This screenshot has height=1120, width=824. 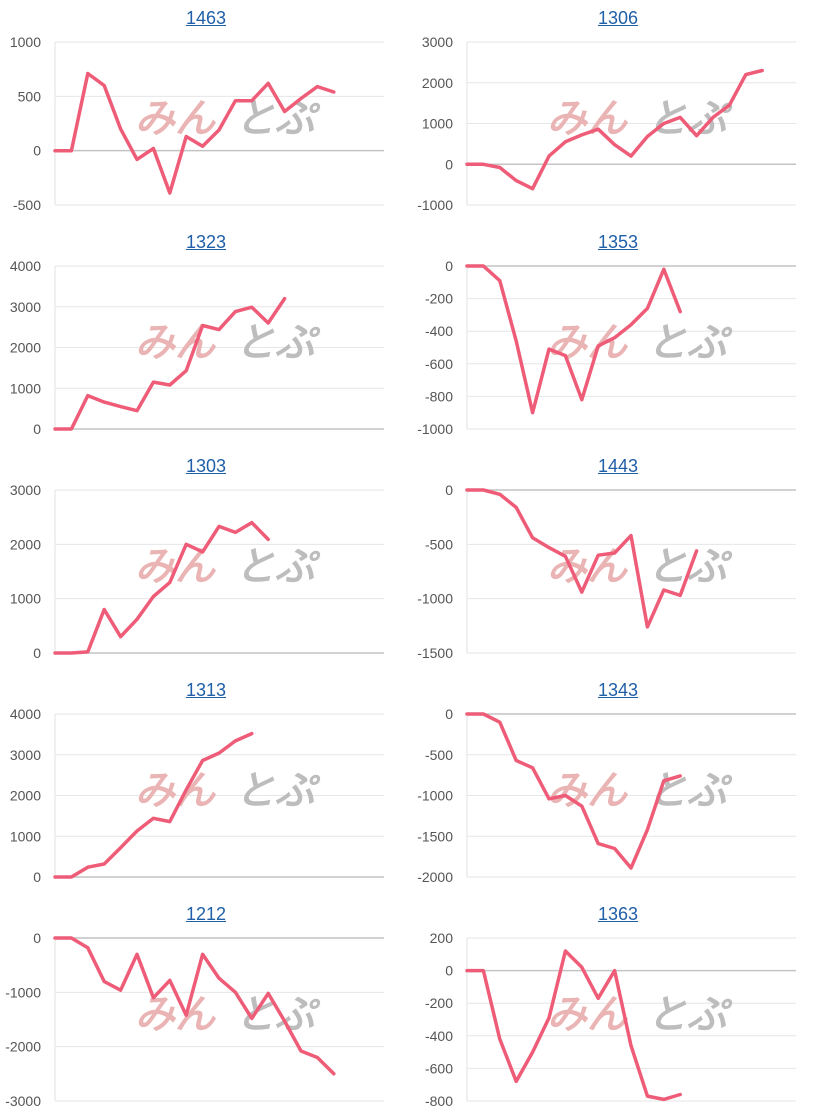 I want to click on chart-panel-1313: 1313 0 1000 2000 3000 4000 みん とぷ, so click(x=206, y=784).